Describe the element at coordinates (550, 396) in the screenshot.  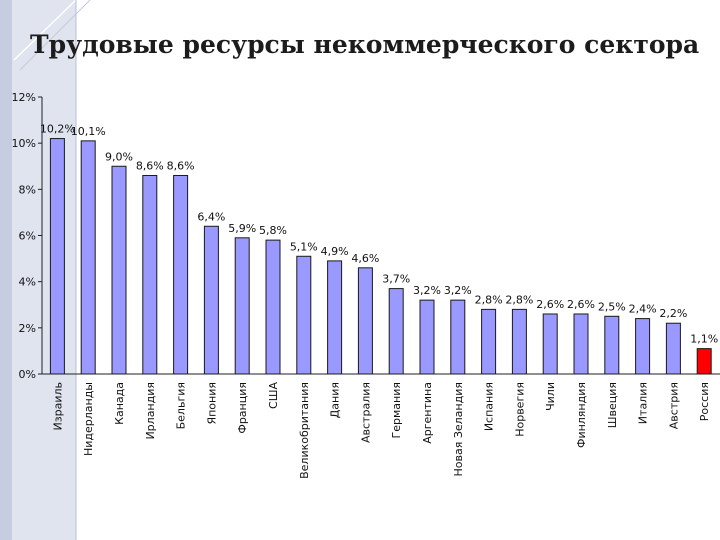
I see `x-tick-label: Чили` at that location.